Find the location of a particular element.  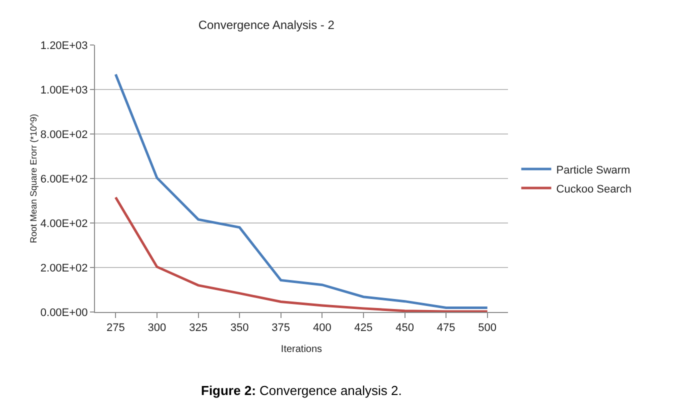

legend-label: Particle Swarm is located at coordinates (593, 170).